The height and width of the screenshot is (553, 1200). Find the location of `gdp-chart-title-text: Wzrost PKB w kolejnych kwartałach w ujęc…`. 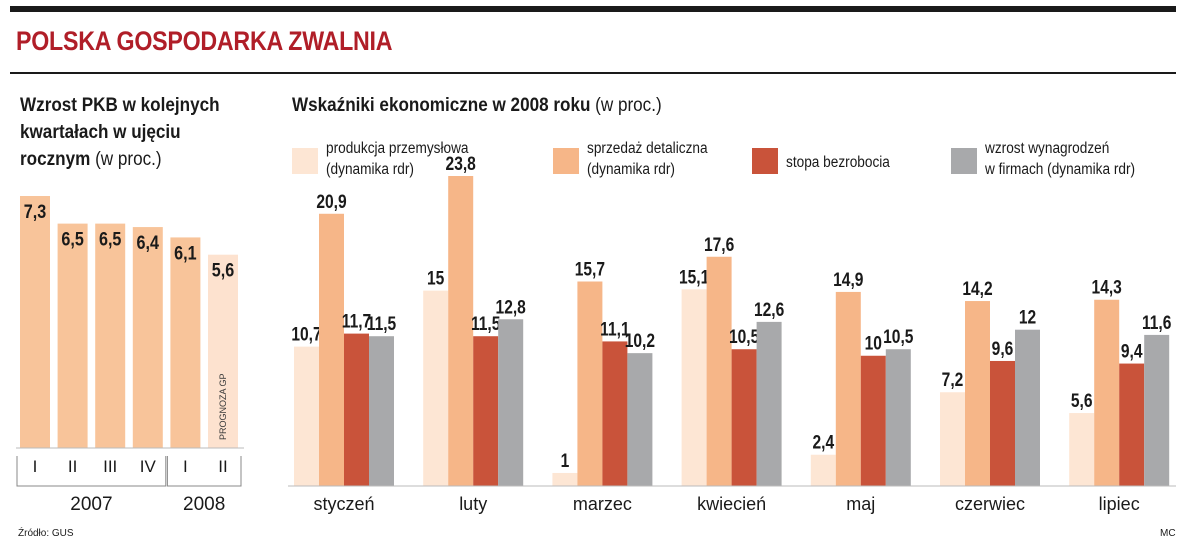

gdp-chart-title-text: Wzrost PKB w kolejnych kwartałach w ujęc… is located at coordinates (120, 132).